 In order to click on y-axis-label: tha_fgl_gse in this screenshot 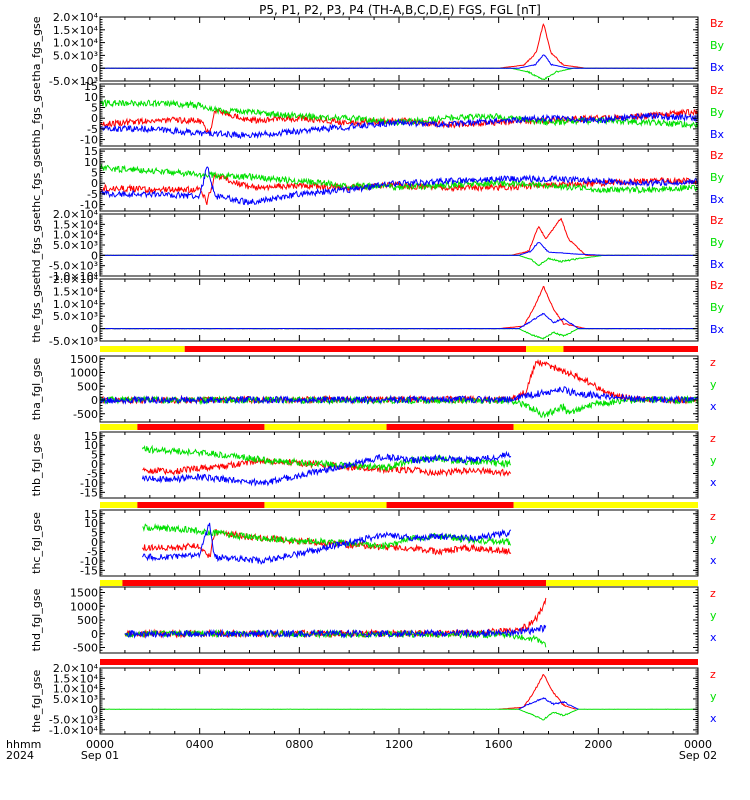, I will do `click(36, 389)`.